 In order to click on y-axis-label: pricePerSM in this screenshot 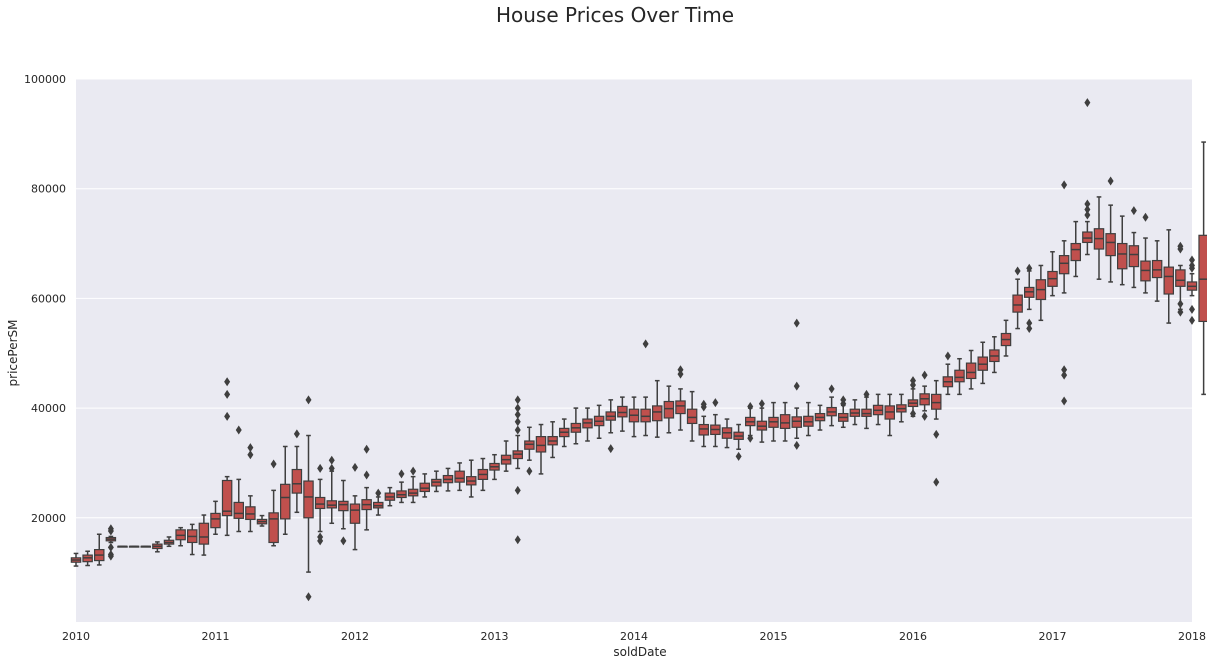, I will do `click(13, 353)`.